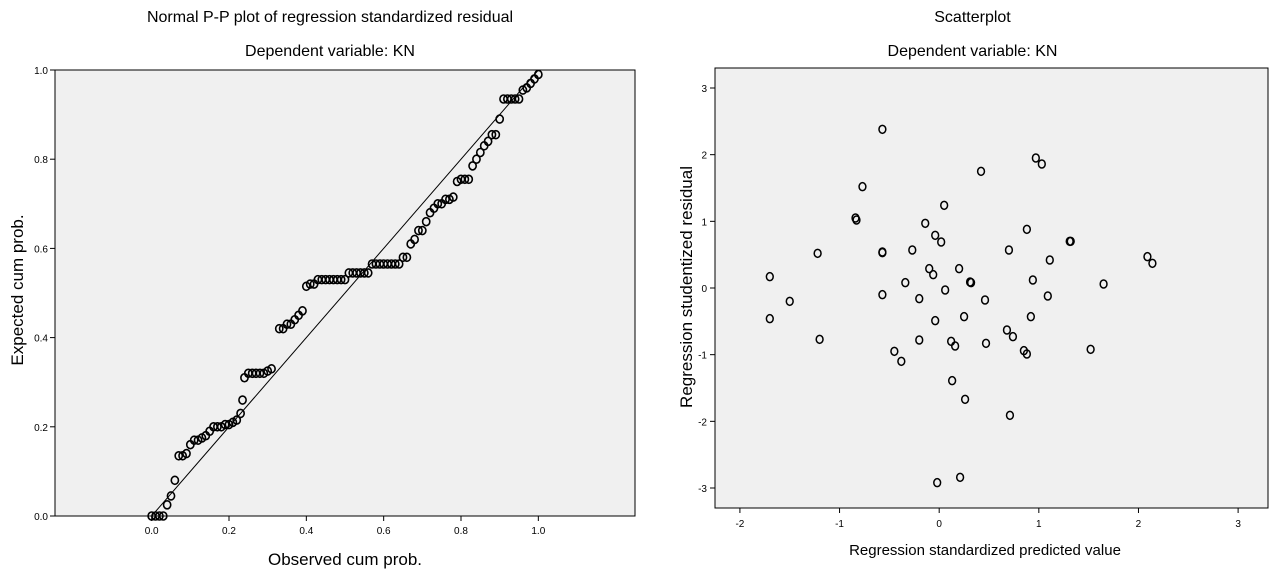 The height and width of the screenshot is (570, 1270). What do you see at coordinates (41, 428) in the screenshot?
I see `pp-y-tick-label: 0.2` at bounding box center [41, 428].